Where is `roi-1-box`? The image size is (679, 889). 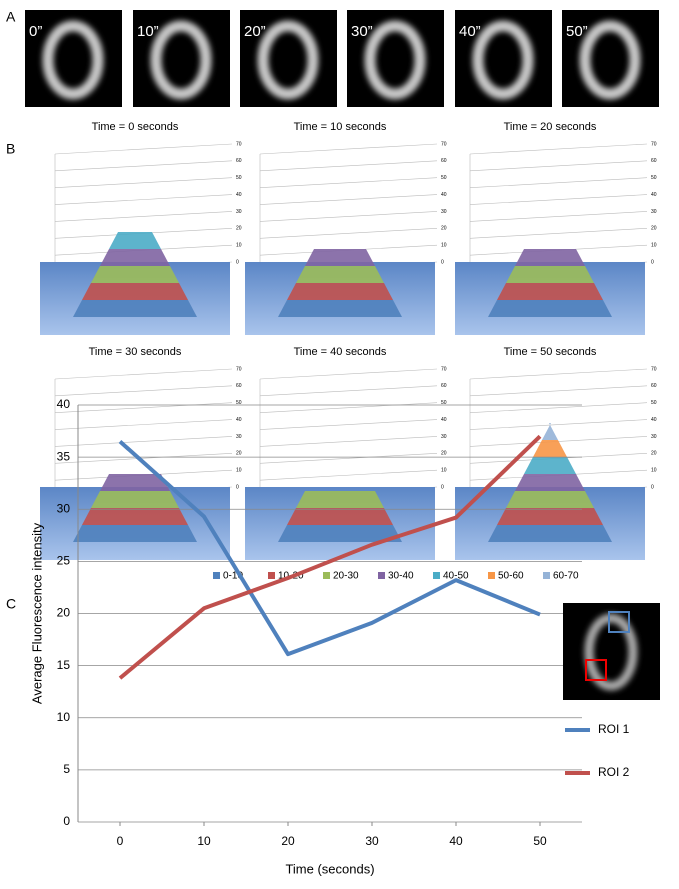 roi-1-box is located at coordinates (619, 622).